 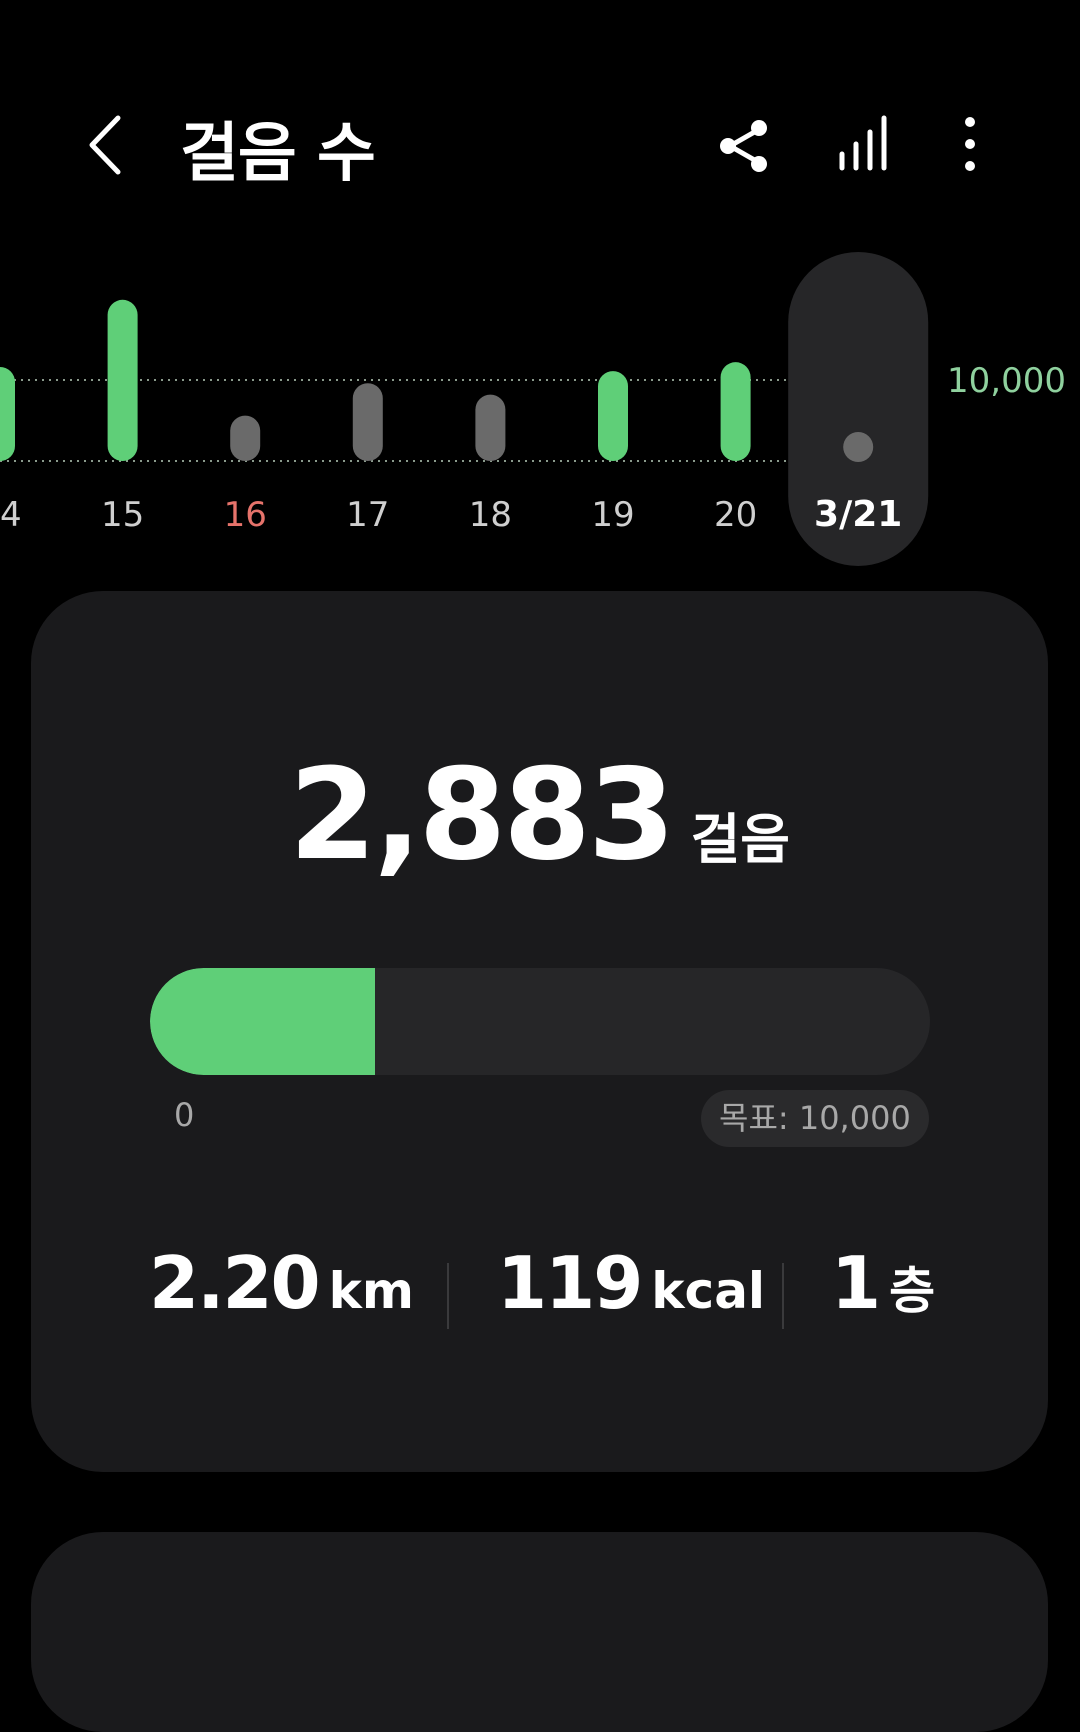 I want to click on chart-view-button, so click(x=864, y=143).